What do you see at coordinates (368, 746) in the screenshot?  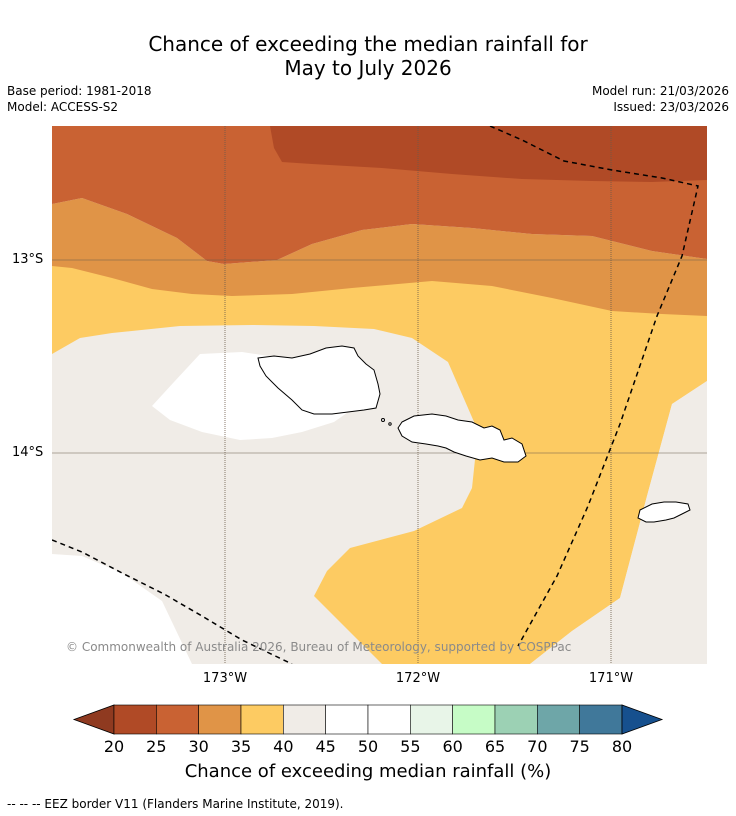 I see `colorbar-tick-50: 50` at bounding box center [368, 746].